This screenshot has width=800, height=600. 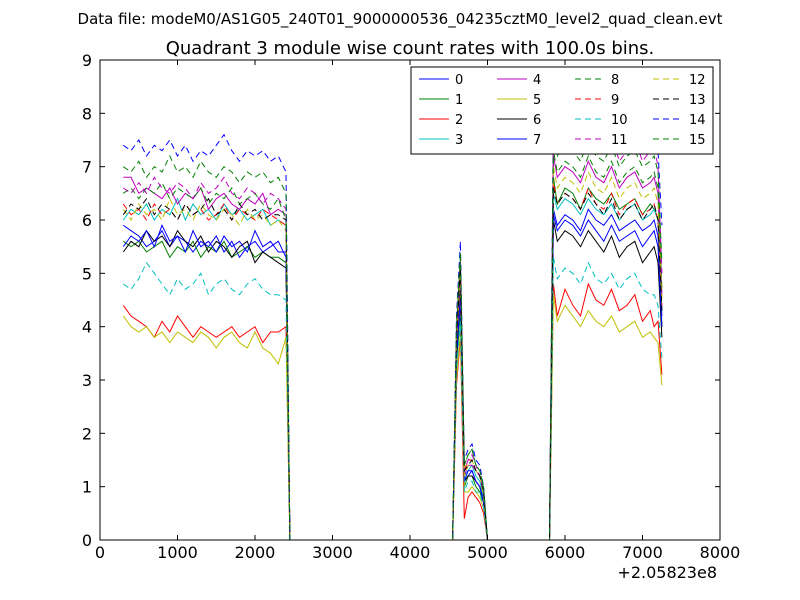 What do you see at coordinates (562, 110) in the screenshot?
I see `legend-box` at bounding box center [562, 110].